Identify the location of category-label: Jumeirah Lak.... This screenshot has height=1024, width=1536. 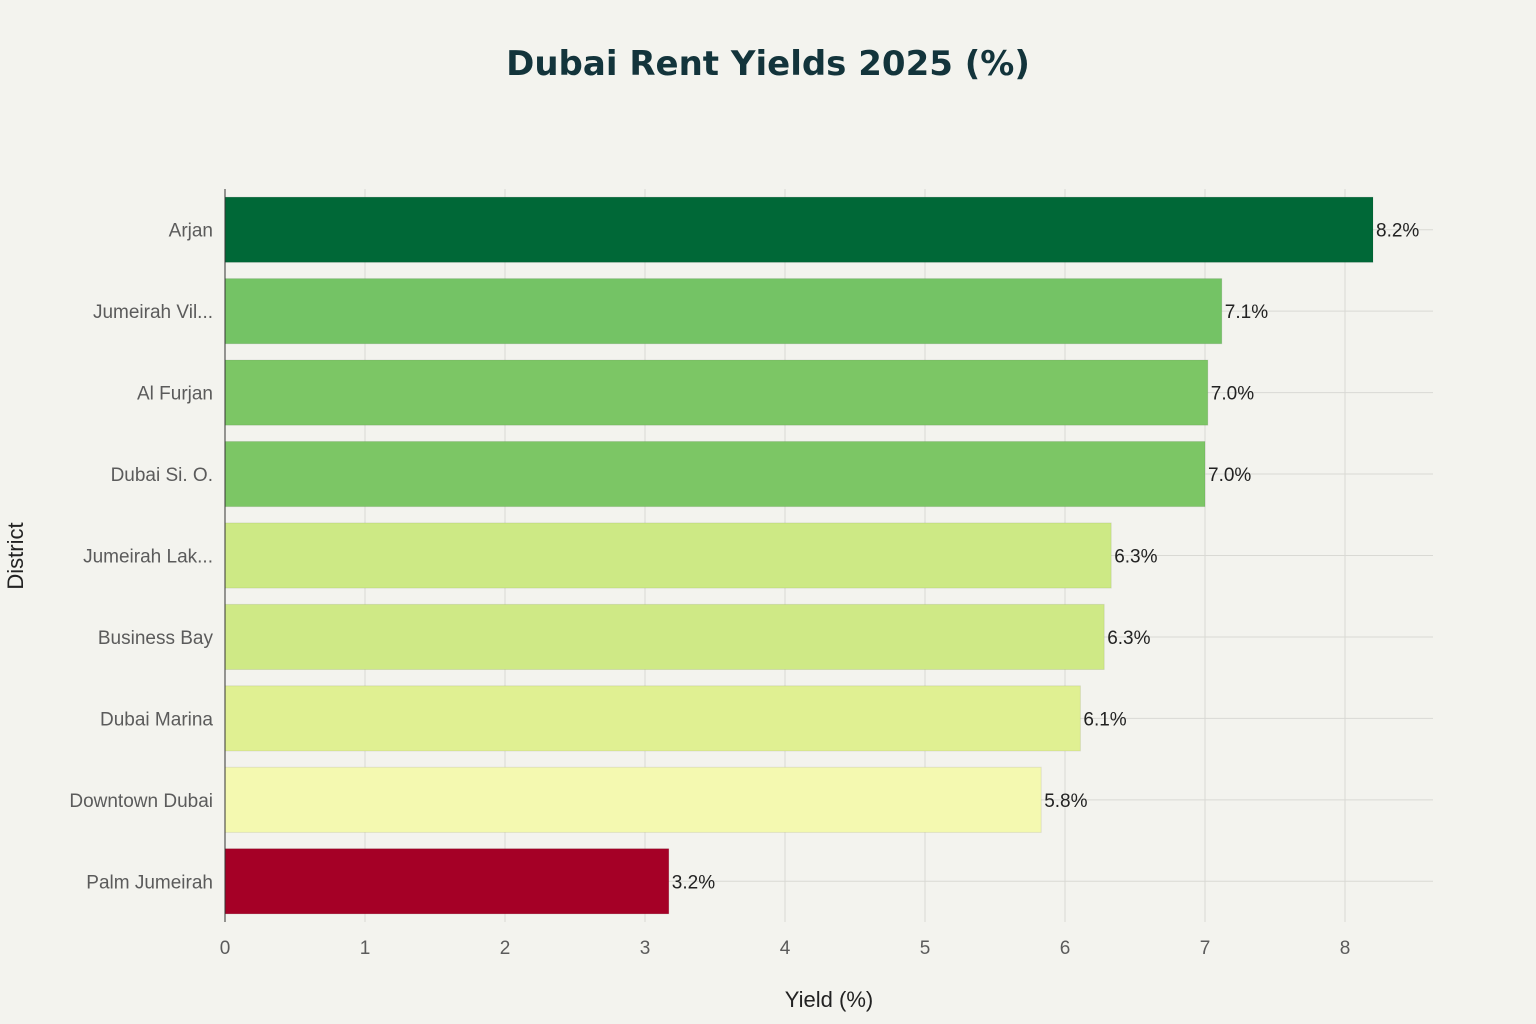
(148, 557).